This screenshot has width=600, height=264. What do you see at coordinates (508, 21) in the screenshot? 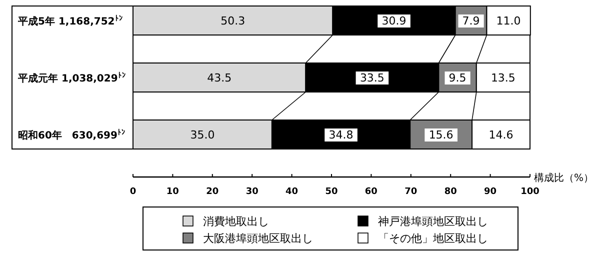
I see `data-label: 11.0` at bounding box center [508, 21].